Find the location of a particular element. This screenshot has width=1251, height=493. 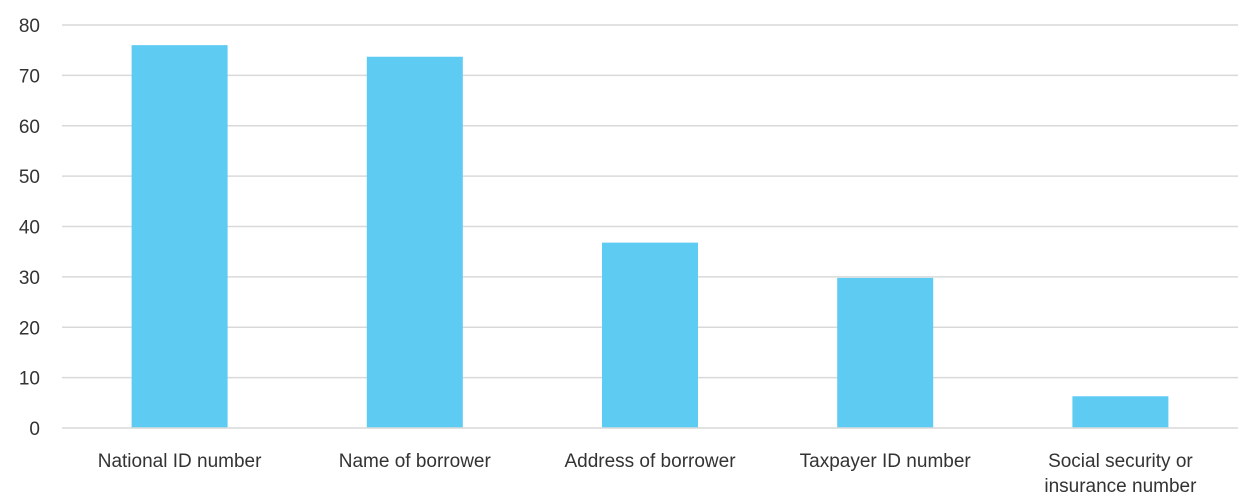

x-category-label-line: Address of borrower is located at coordinates (650, 461).